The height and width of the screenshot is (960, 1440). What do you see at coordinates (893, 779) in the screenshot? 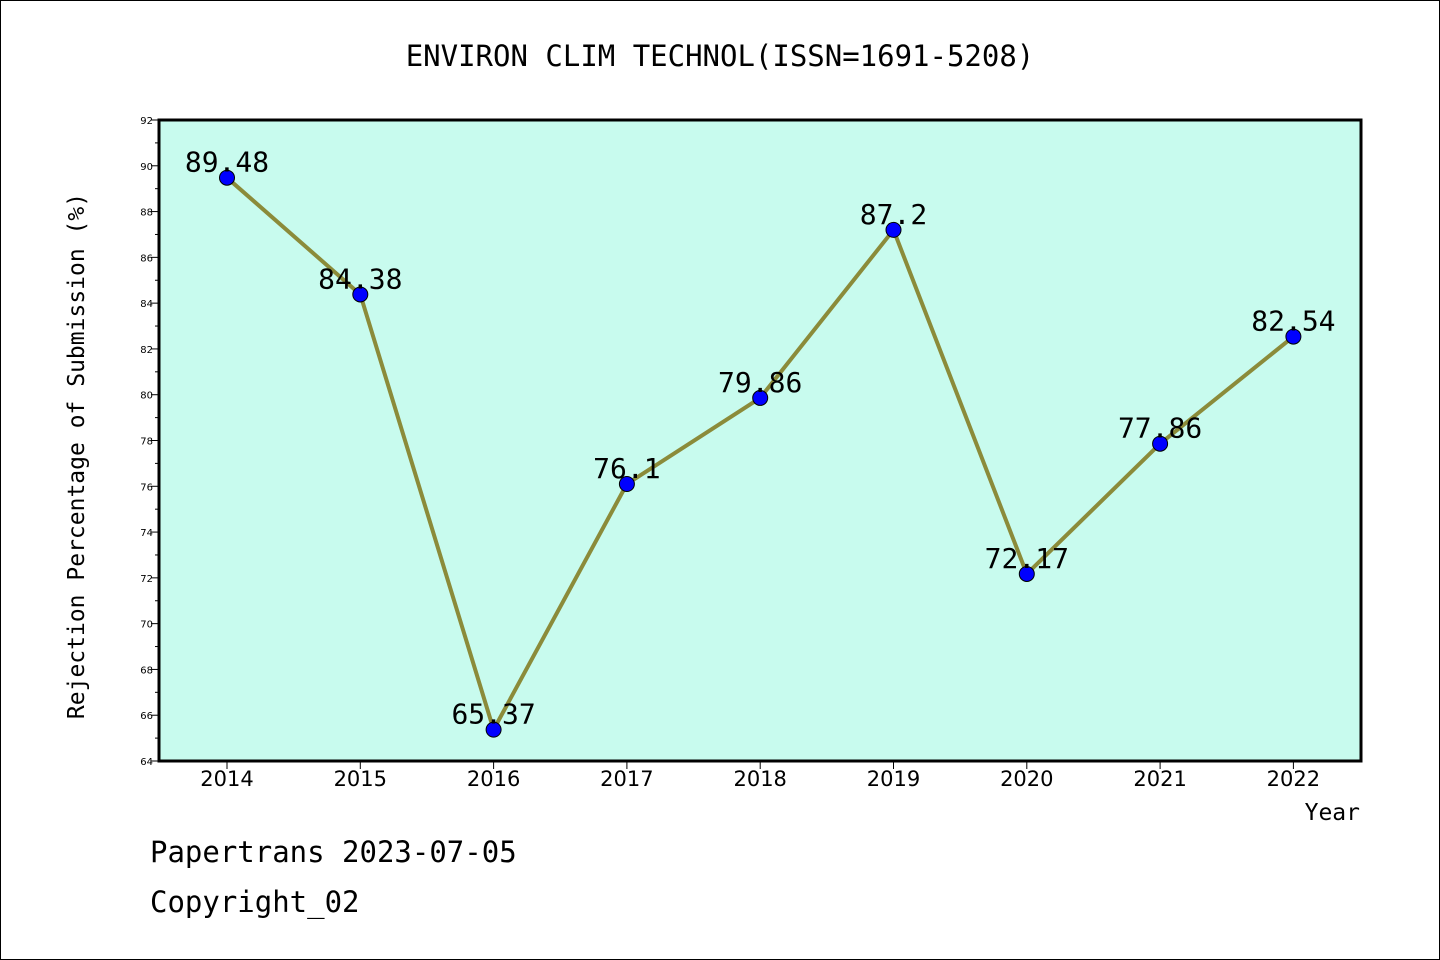
I see `x-tick-label: 2019` at bounding box center [893, 779].